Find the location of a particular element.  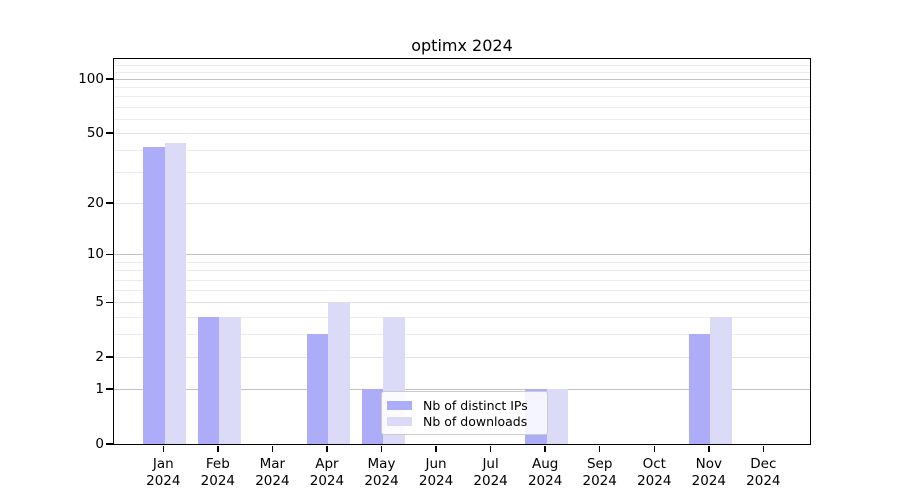

x-tick-label-month: Mar is located at coordinates (272, 464).